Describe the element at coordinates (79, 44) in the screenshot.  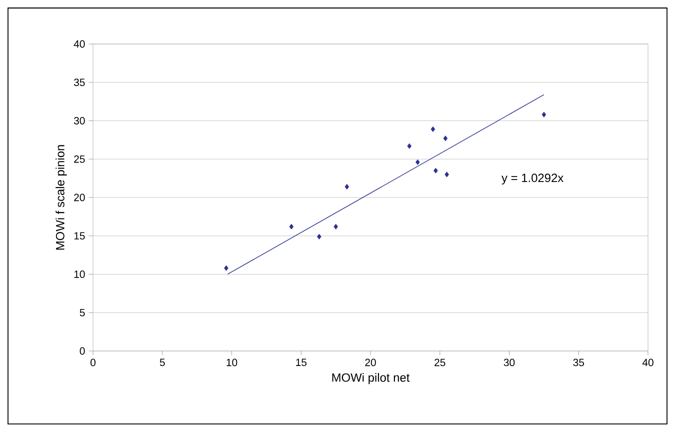
I see `y-tick-label: 40` at that location.